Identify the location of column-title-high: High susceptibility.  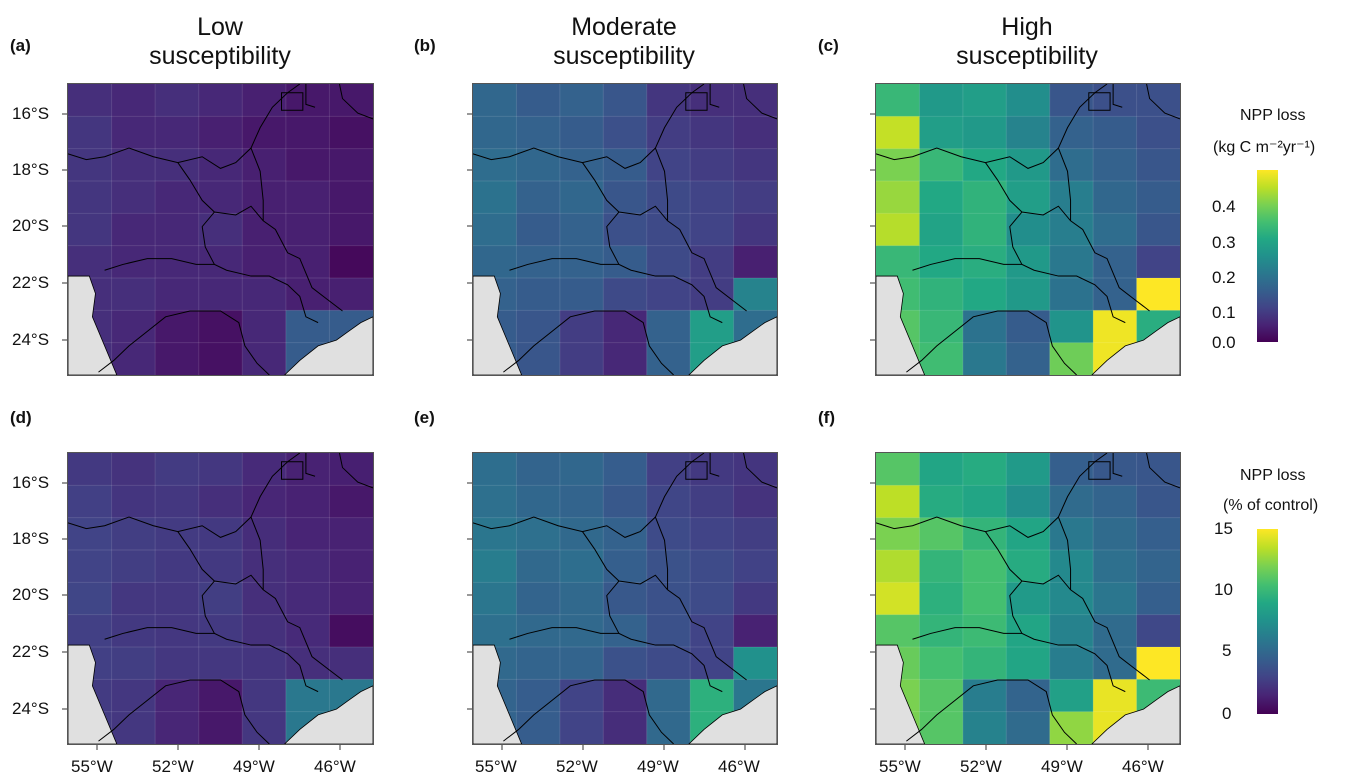
(1027, 42).